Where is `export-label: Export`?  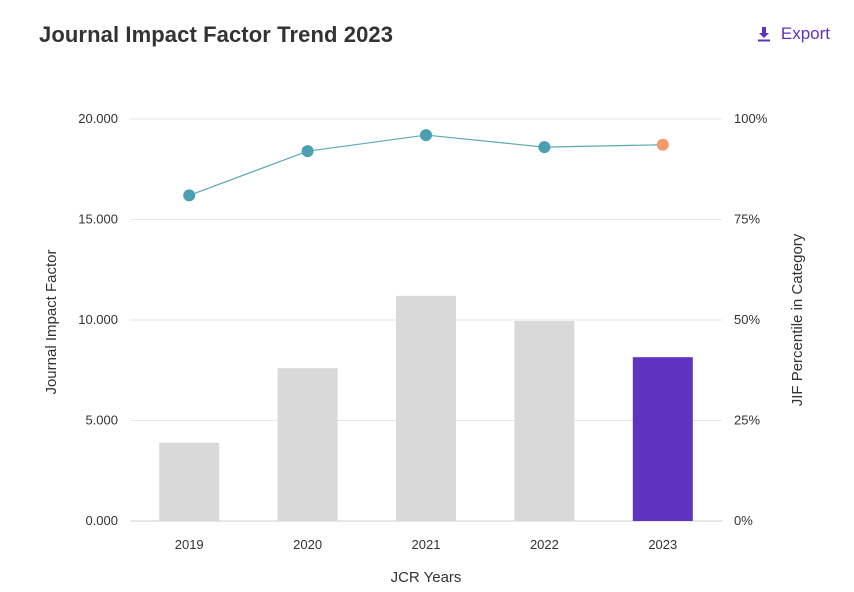
export-label: Export is located at coordinates (805, 33).